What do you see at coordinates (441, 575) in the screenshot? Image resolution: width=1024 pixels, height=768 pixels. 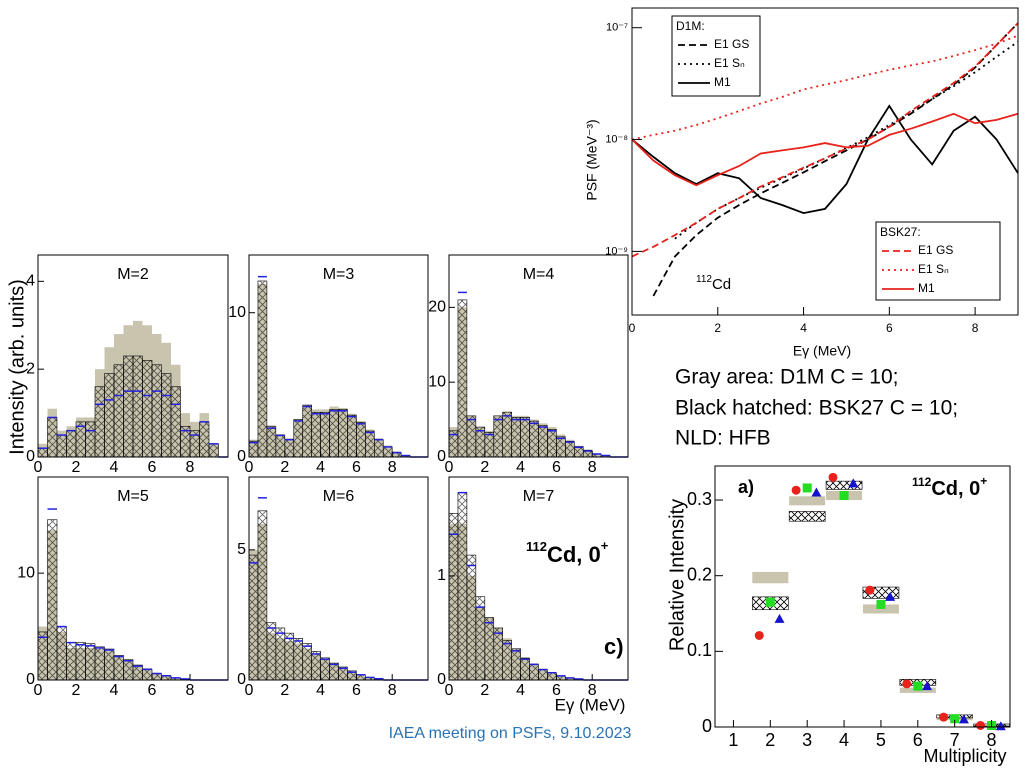 I see `y-tick-label: 1` at bounding box center [441, 575].